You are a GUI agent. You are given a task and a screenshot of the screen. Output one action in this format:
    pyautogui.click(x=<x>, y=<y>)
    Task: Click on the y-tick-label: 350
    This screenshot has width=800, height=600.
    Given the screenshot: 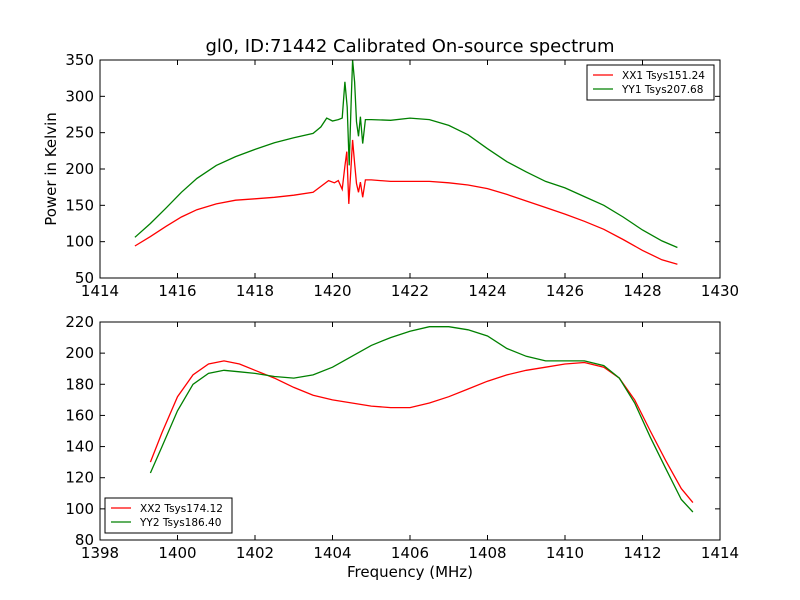 What is the action you would take?
    pyautogui.click(x=79, y=60)
    